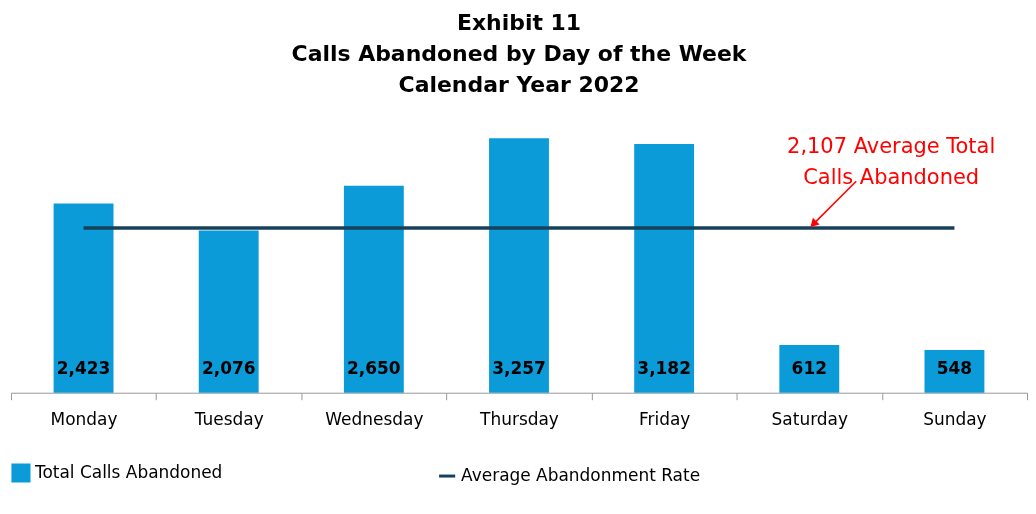 This screenshot has width=1036, height=514. What do you see at coordinates (374, 367) in the screenshot?
I see `data-label: 2,650` at bounding box center [374, 367].